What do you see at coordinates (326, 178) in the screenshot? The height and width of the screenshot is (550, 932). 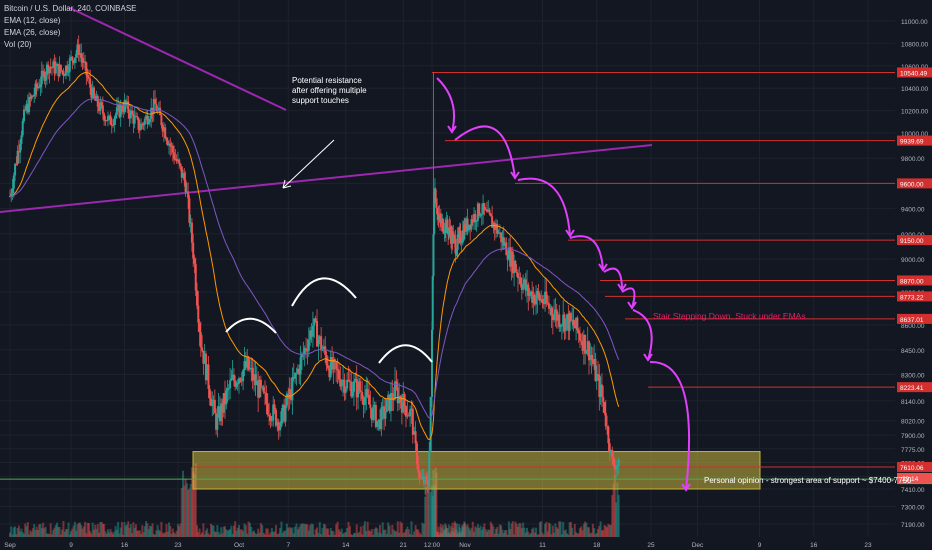 I see `support-trendline` at bounding box center [326, 178].